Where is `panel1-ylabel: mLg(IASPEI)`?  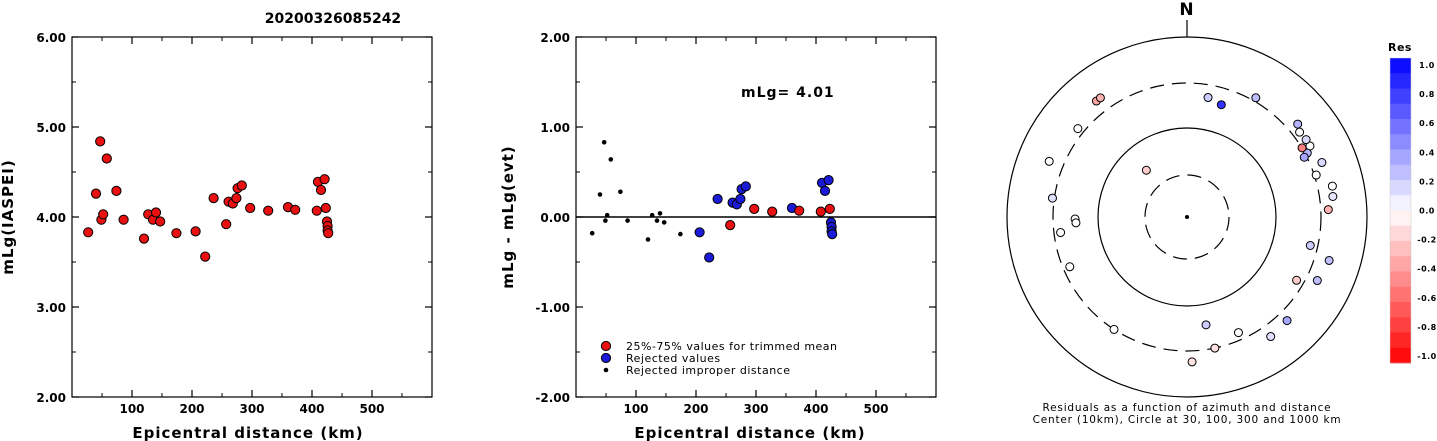
panel1-ylabel: mLg(IASPEI) is located at coordinates (8, 216).